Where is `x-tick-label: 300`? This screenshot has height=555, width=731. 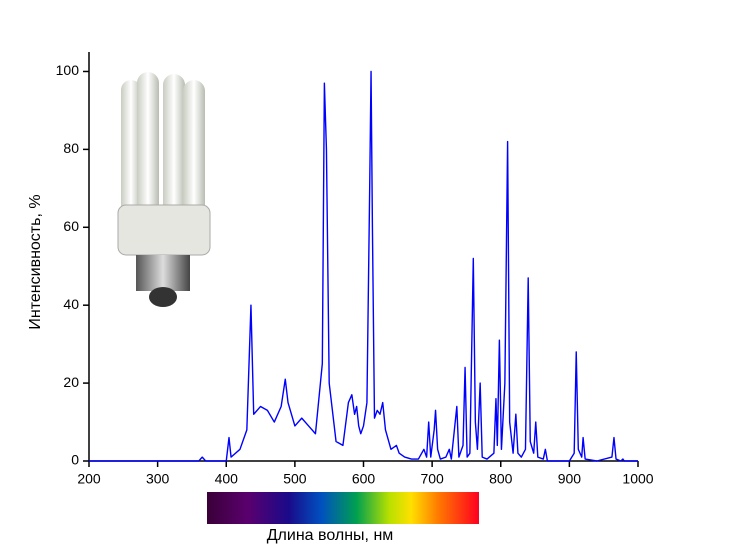
x-tick-label: 300 is located at coordinates (158, 479).